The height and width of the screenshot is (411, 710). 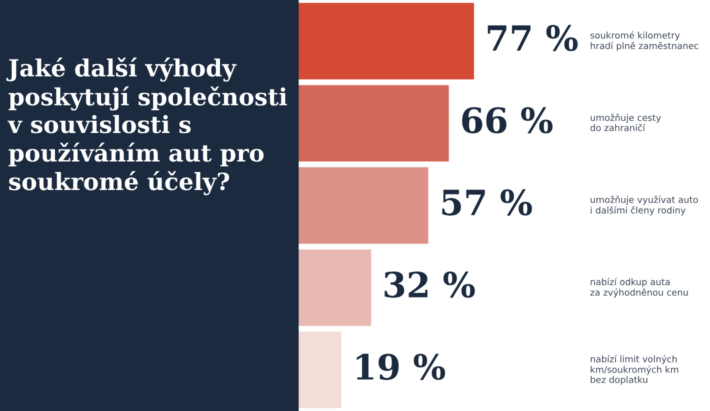 I want to click on y-tick-label: nabízí odkup auta za zvýhodněnou cenu, so click(x=639, y=288).